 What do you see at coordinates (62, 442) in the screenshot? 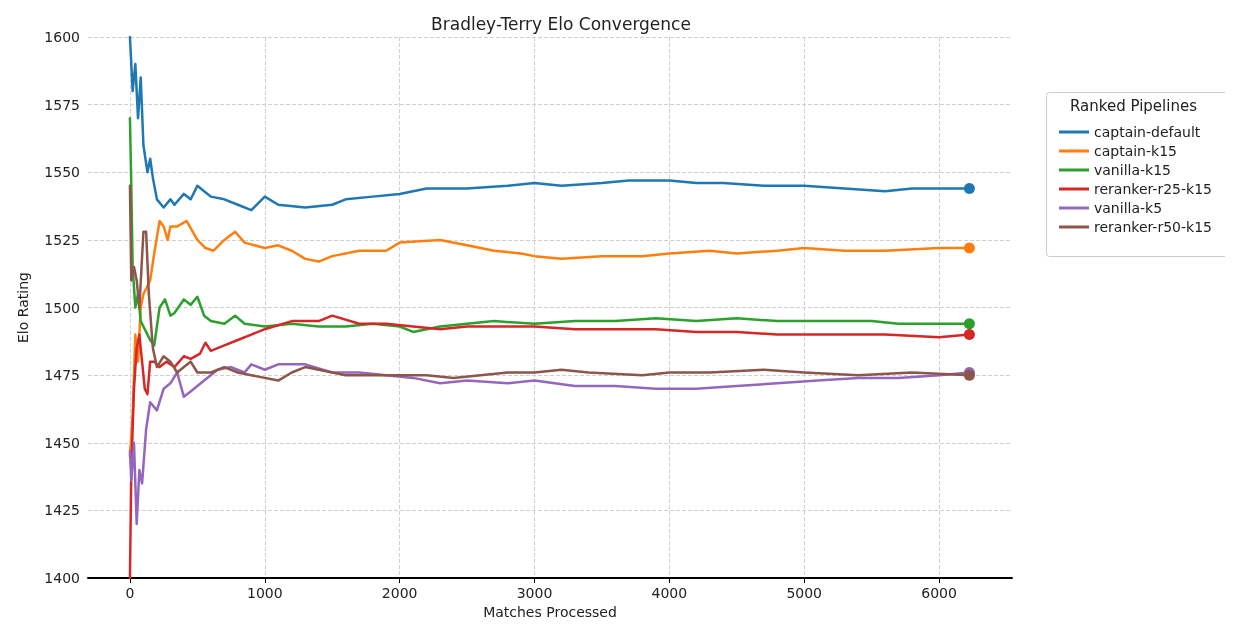
I see `y-tick-label: 1450` at bounding box center [62, 442].